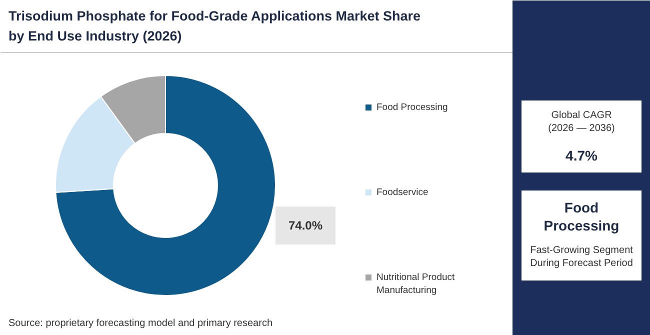 Image resolution: width=650 pixels, height=335 pixels. I want to click on legend-label: Nutritional Product Manufacturing, so click(416, 284).